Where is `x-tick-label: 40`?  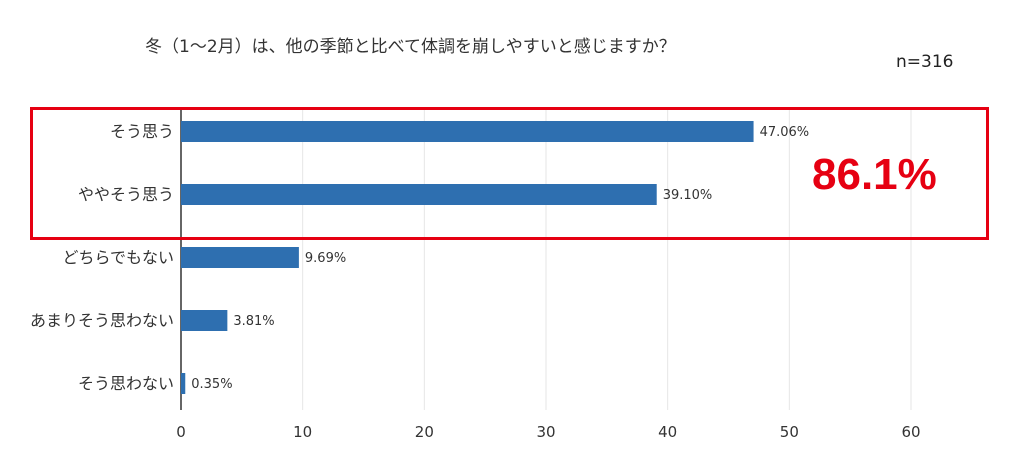 x-tick-label: 40 is located at coordinates (667, 432).